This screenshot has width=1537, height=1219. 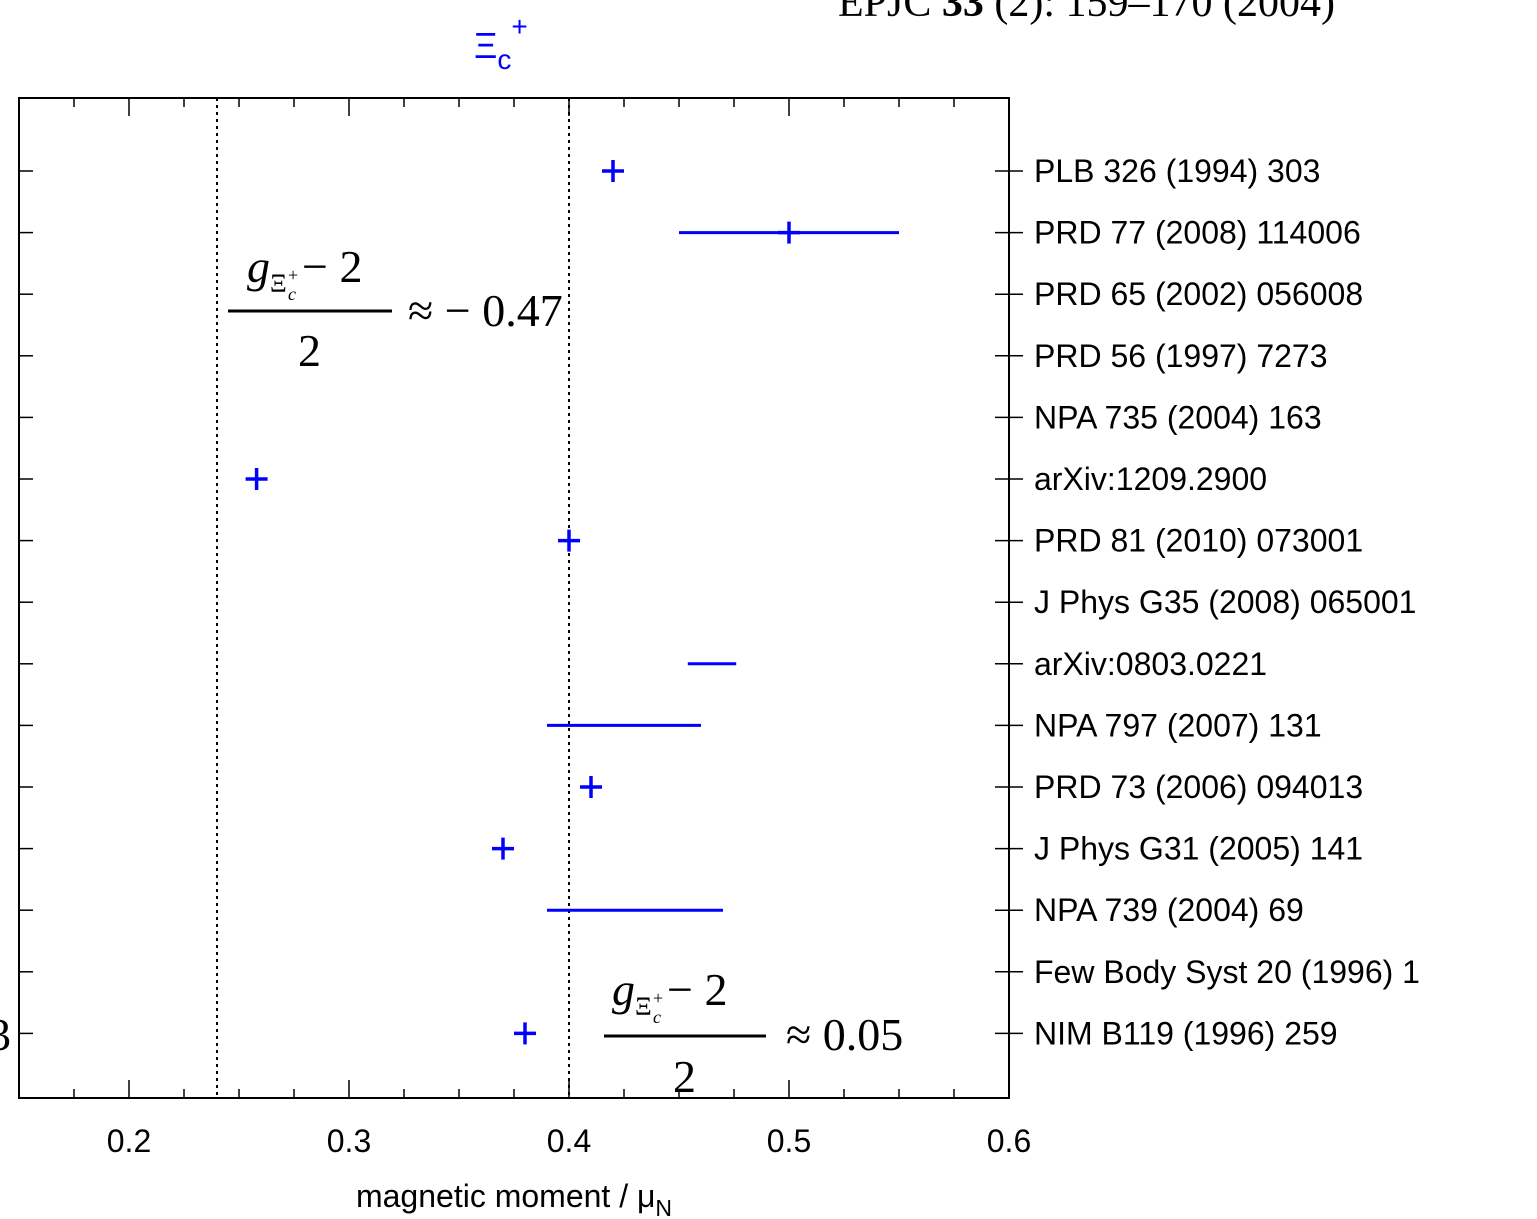 I want to click on reference-label: J Phys G35 (2008) 065001, so click(x=1225, y=602).